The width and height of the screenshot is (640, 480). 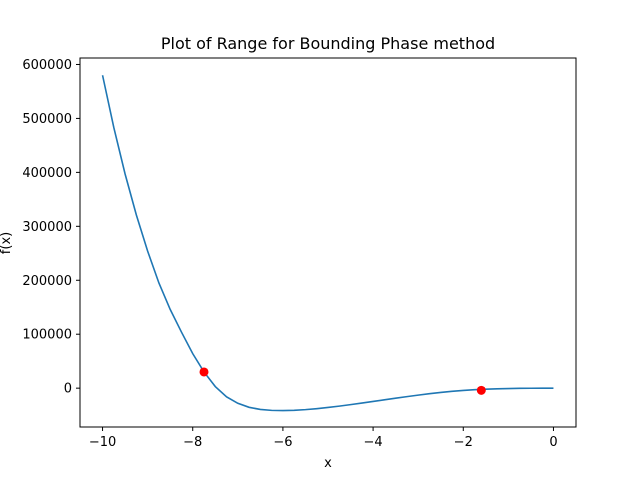 I want to click on x-tick-label: −2, so click(x=463, y=442).